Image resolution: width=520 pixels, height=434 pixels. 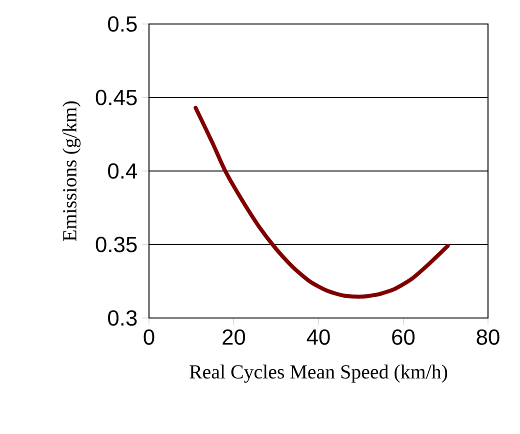 What do you see at coordinates (319, 373) in the screenshot?
I see `x-axis-title: Real Cycles Mean Speed (km/h)` at bounding box center [319, 373].